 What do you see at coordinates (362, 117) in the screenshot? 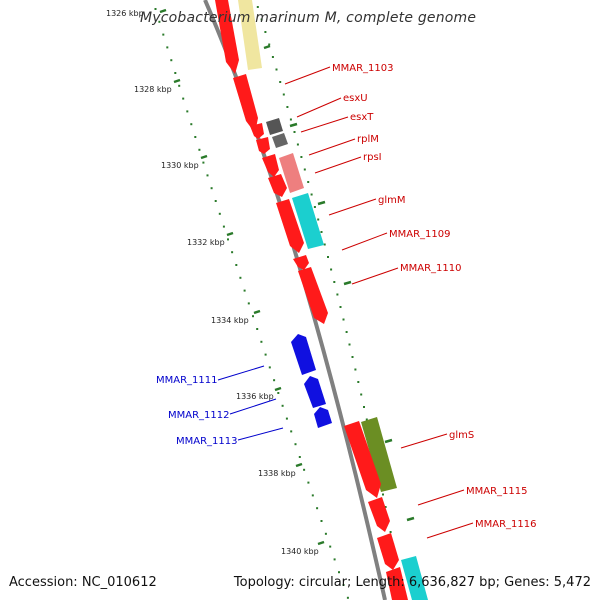
I see `gene-label-esxt: esxT` at bounding box center [362, 117].